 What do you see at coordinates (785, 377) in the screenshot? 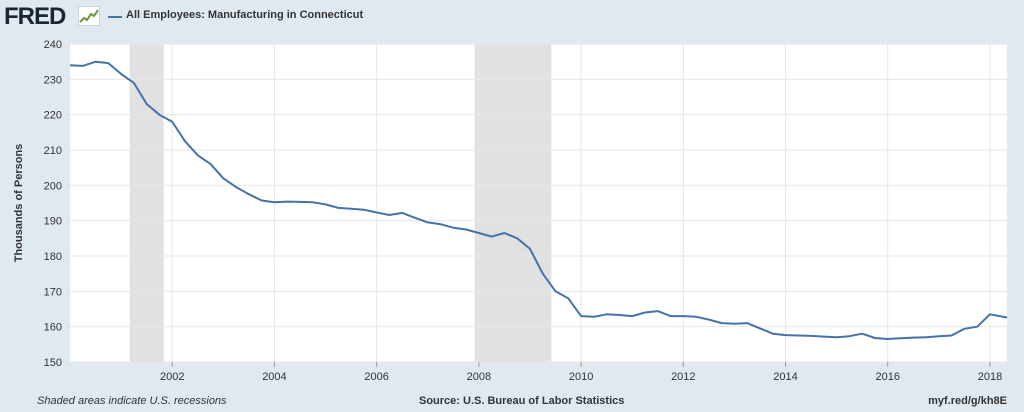
I see `x-tick-label: 2014` at bounding box center [785, 377].